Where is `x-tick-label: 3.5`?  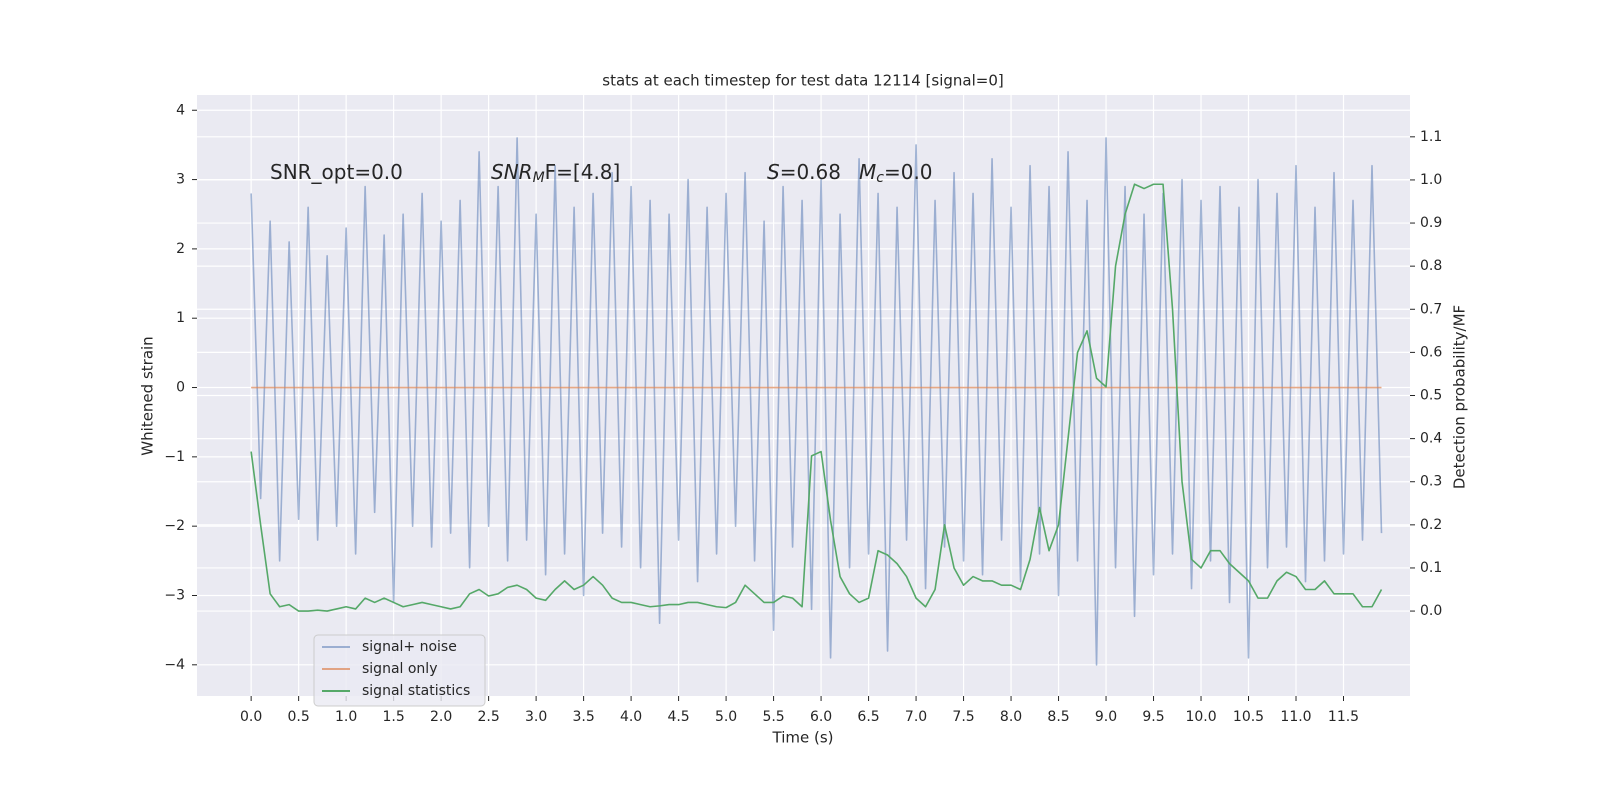 x-tick-label: 3.5 is located at coordinates (583, 717).